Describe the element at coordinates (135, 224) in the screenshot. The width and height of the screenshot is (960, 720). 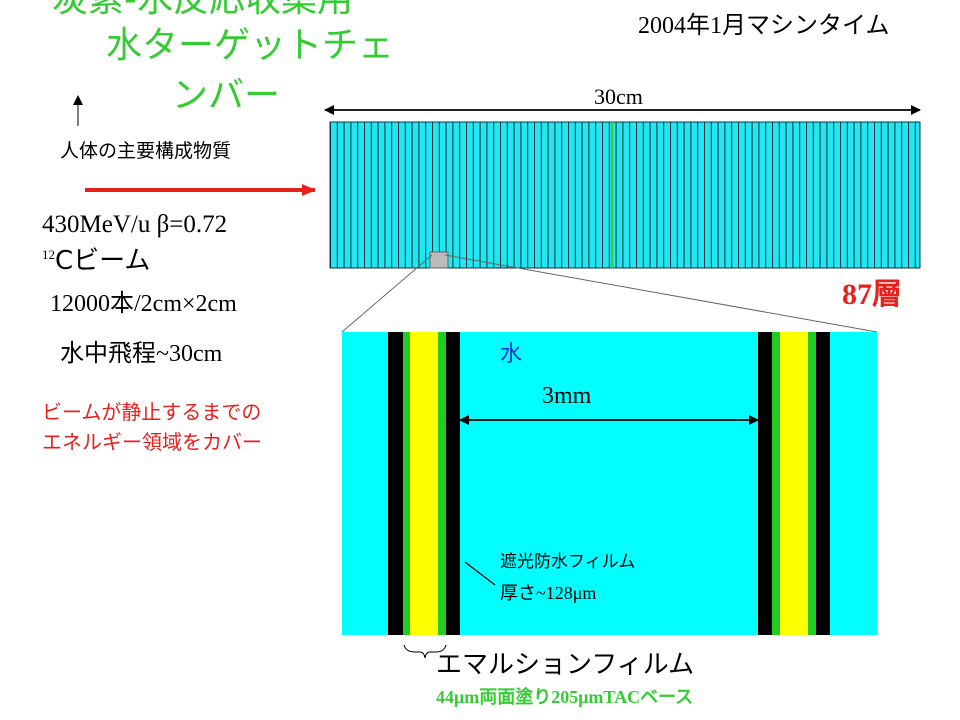
I see `beam-energy: 430MeV/u β=0.72` at that location.